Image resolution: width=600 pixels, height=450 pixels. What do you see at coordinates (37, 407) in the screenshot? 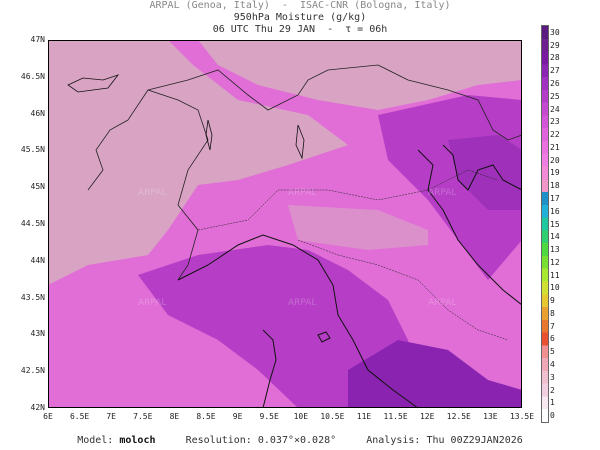
I see `lat-tick-label: 42N` at bounding box center [37, 407].